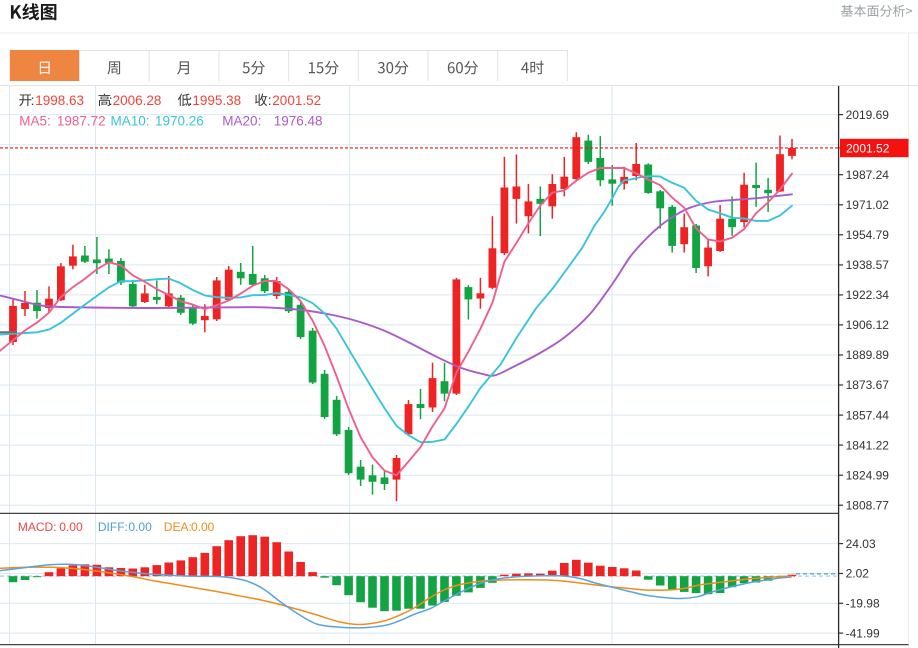 This screenshot has width=918, height=648. What do you see at coordinates (868, 265) in the screenshot?
I see `svg-text: 1938.57` at bounding box center [868, 265].